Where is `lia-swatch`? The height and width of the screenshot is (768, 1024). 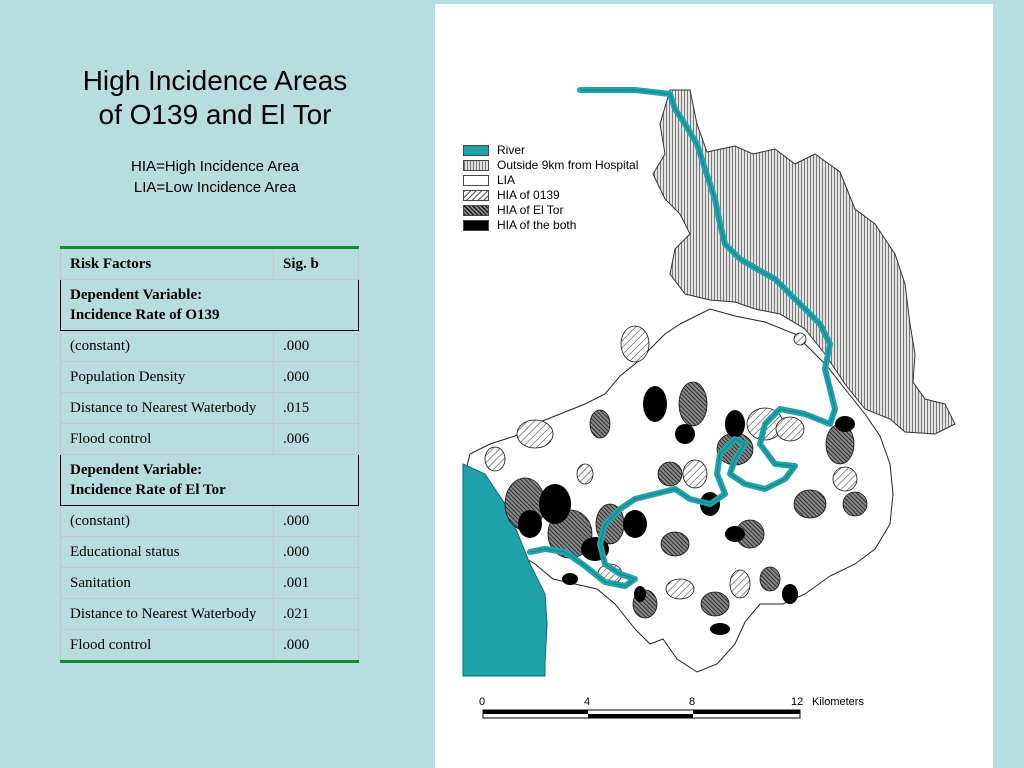 lia-swatch is located at coordinates (476, 180).